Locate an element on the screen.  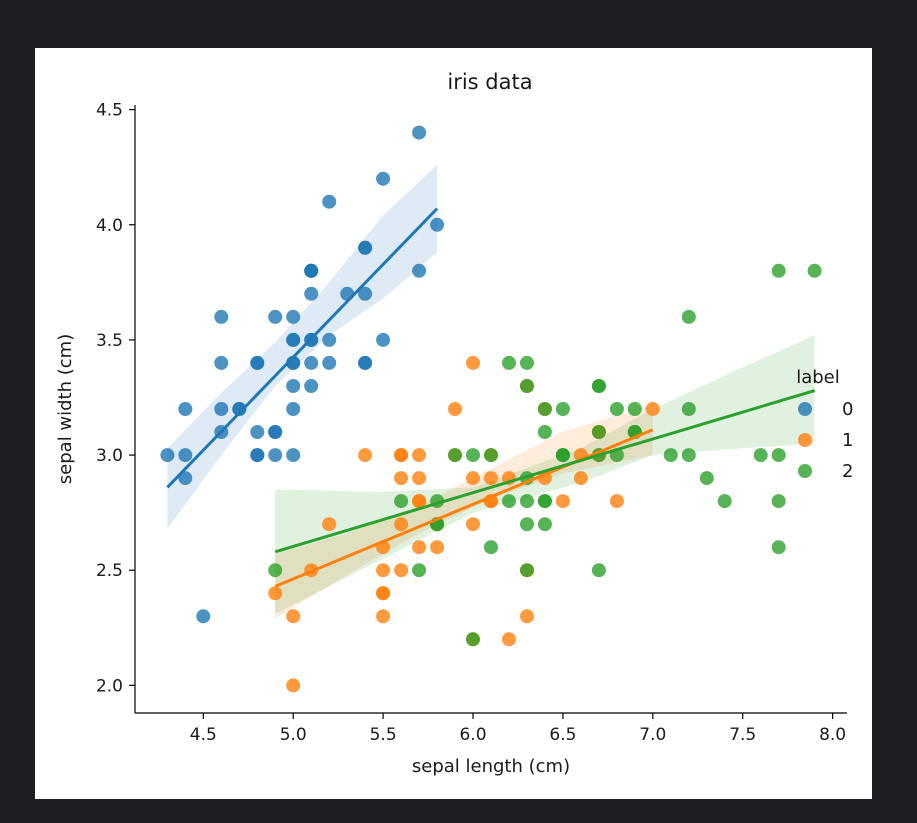
legend-label-1: 1 is located at coordinates (847, 440).